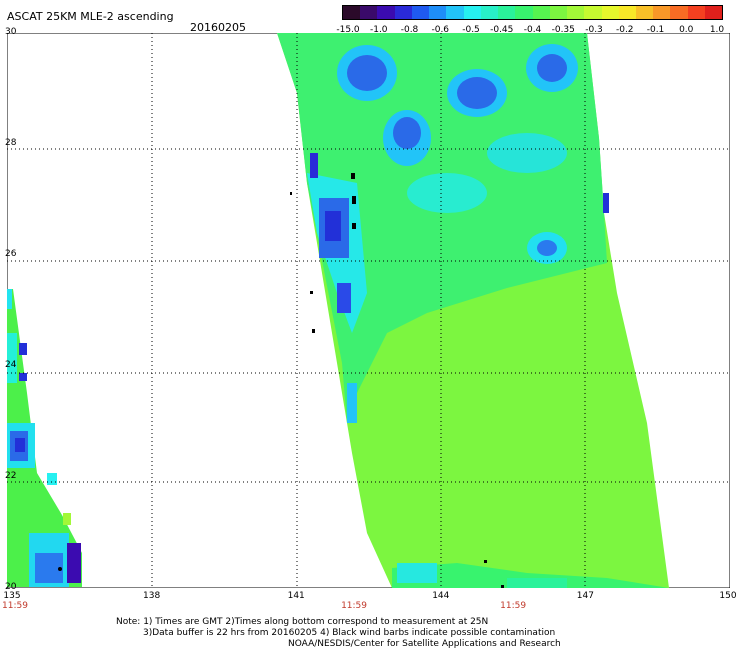 Image resolution: width=740 pixels, height=650 pixels. What do you see at coordinates (409, 30) in the screenshot?
I see `colorbar-label: -0.8` at bounding box center [409, 30].